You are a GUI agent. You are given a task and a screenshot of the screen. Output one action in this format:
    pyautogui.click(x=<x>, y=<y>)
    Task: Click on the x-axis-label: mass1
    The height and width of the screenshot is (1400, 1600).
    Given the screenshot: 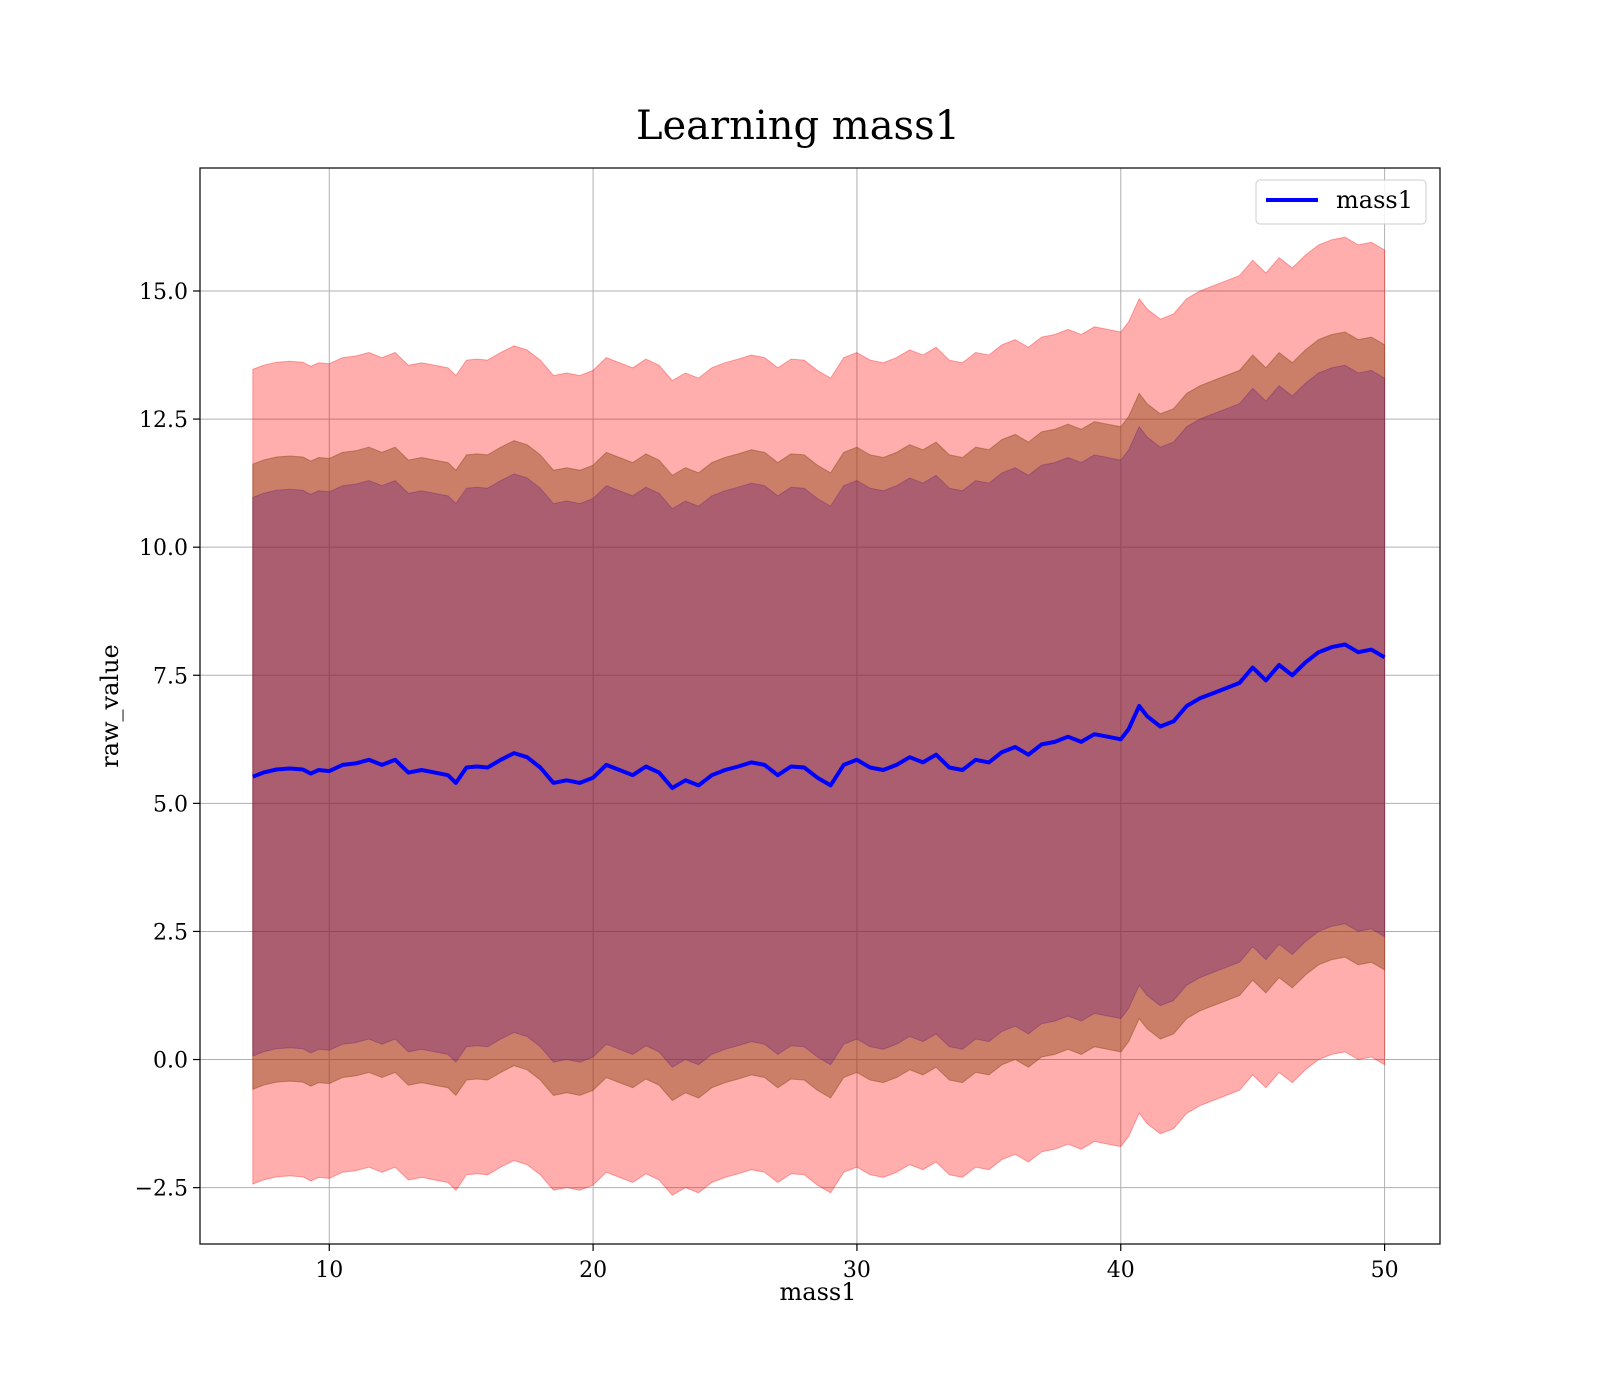 What is the action you would take?
    pyautogui.click(x=818, y=1292)
    